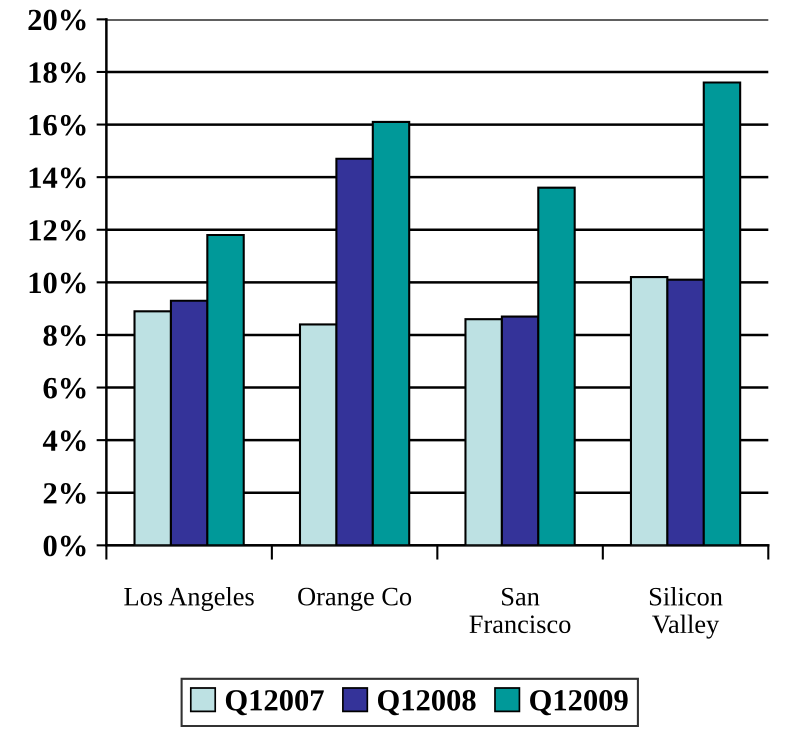  What do you see at coordinates (427, 703) in the screenshot?
I see `legend-label: Q12008` at bounding box center [427, 703].